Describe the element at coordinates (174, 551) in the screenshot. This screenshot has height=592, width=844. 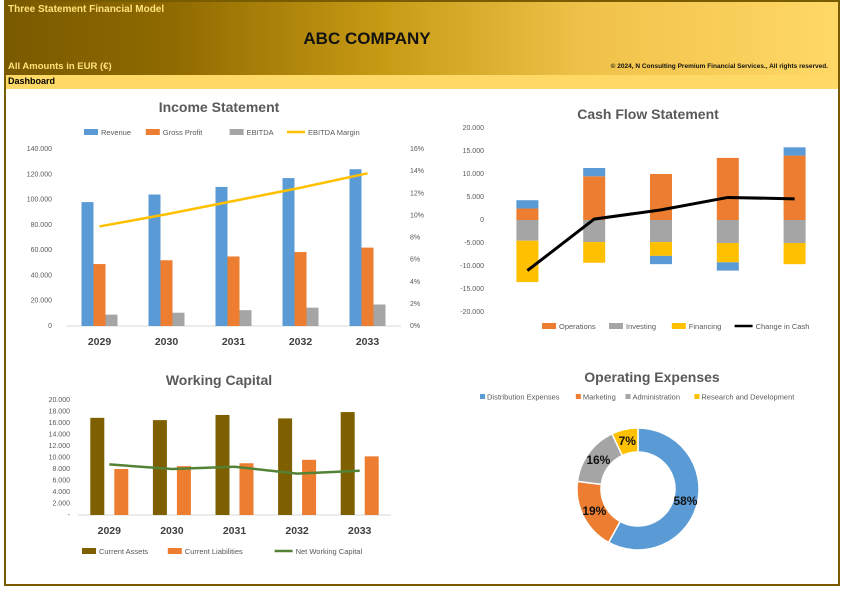
I see `legend-current-liabilities-swatch` at that location.